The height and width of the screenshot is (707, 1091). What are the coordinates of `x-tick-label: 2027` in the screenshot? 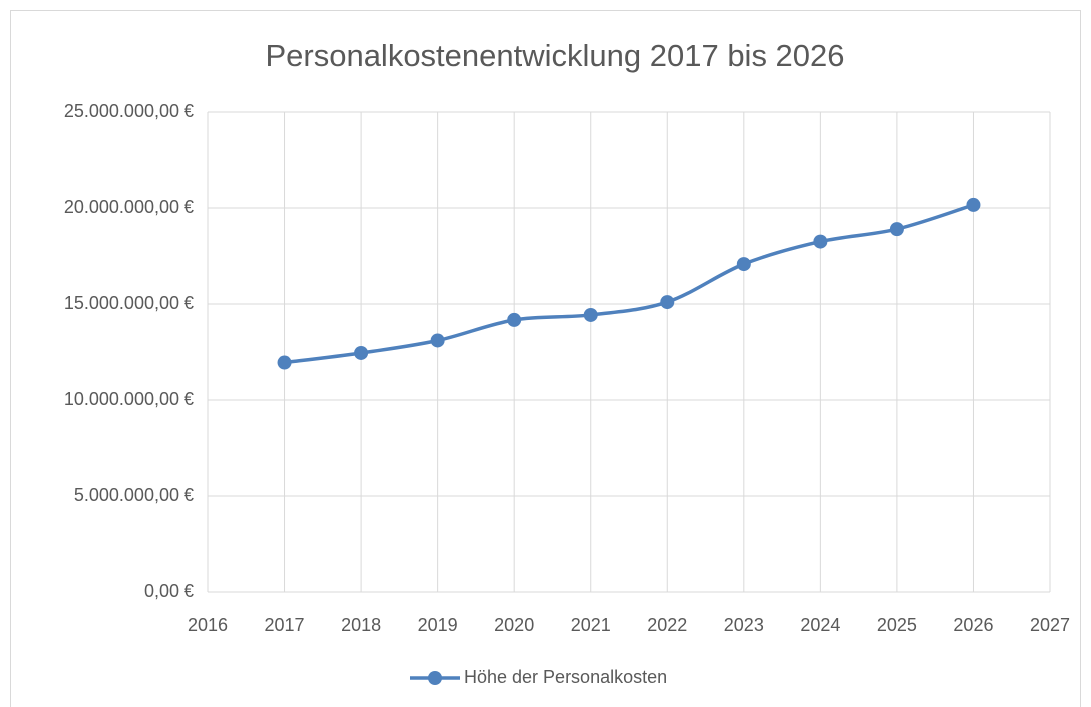 It's located at (1050, 625).